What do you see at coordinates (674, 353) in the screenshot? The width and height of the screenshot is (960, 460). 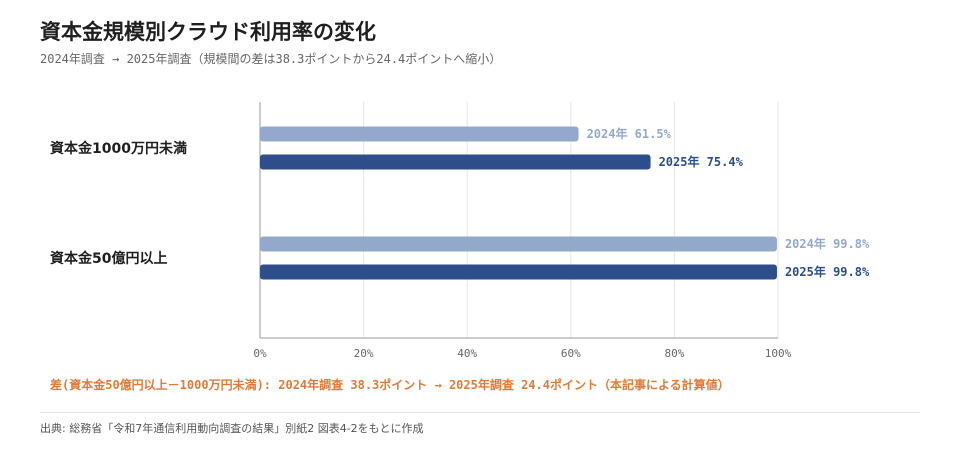 I see `x-tick-label: 80%` at bounding box center [674, 353].